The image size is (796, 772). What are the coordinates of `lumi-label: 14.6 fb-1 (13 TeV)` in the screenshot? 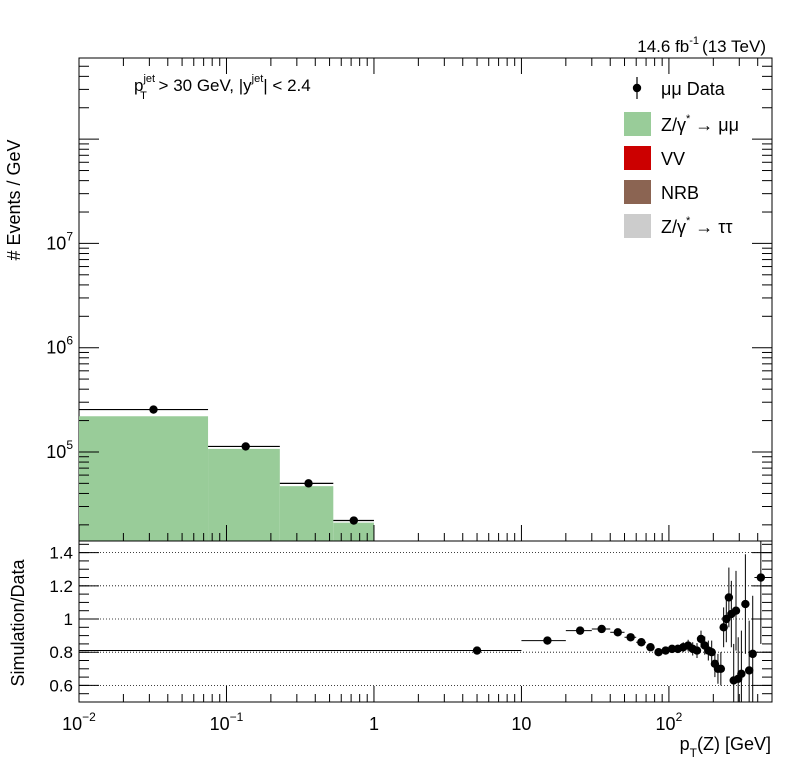 It's located at (701, 45).